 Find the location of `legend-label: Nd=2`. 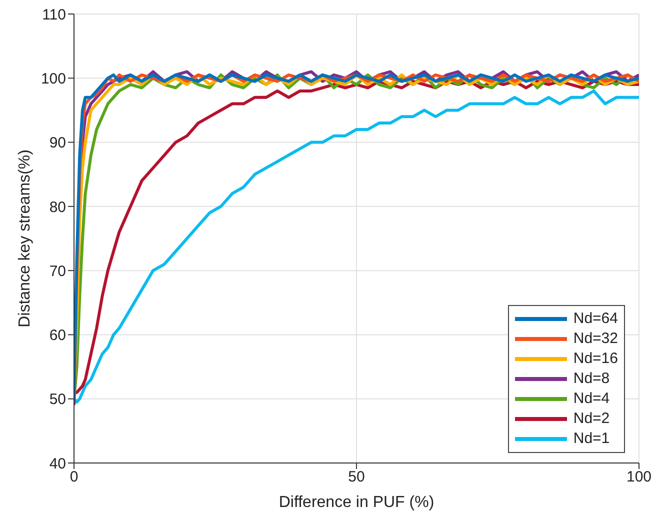

legend-label: Nd=2 is located at coordinates (591, 419).